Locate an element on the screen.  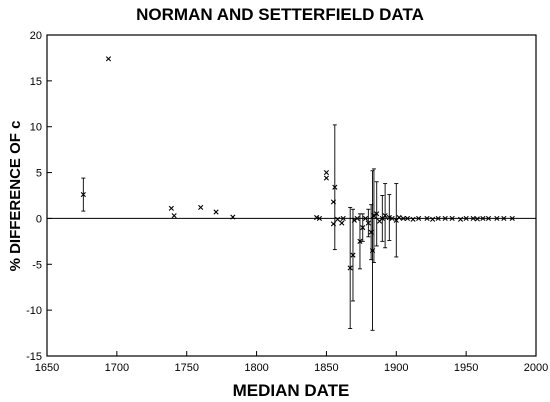
y-axis-label: % DIFFERENCE OF c is located at coordinates (15, 196).